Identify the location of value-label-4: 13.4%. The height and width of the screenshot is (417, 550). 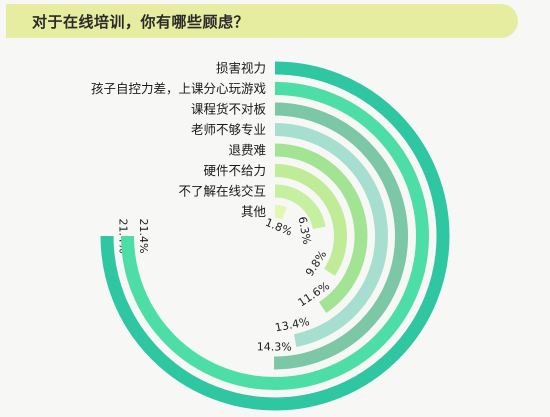
(292, 324).